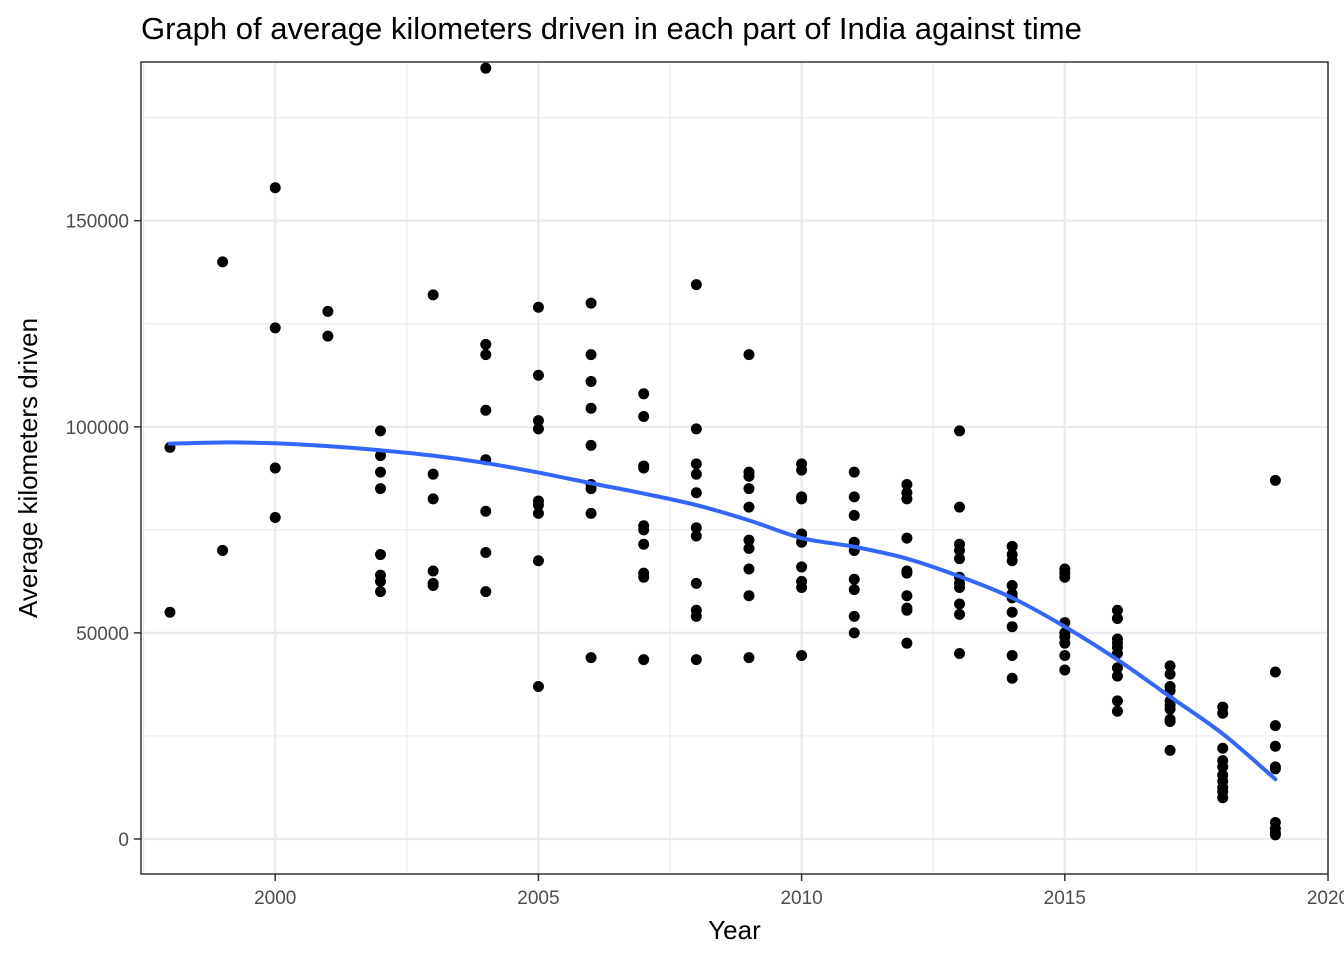  I want to click on x-tick-label: 2015, so click(1065, 898).